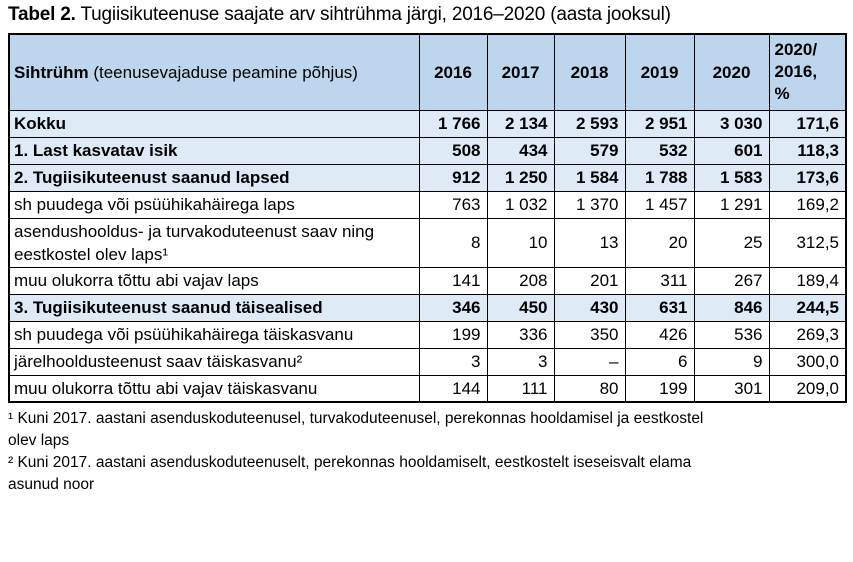 This screenshot has width=853, height=562. What do you see at coordinates (453, 388) in the screenshot?
I see `cell-value: 144` at bounding box center [453, 388].